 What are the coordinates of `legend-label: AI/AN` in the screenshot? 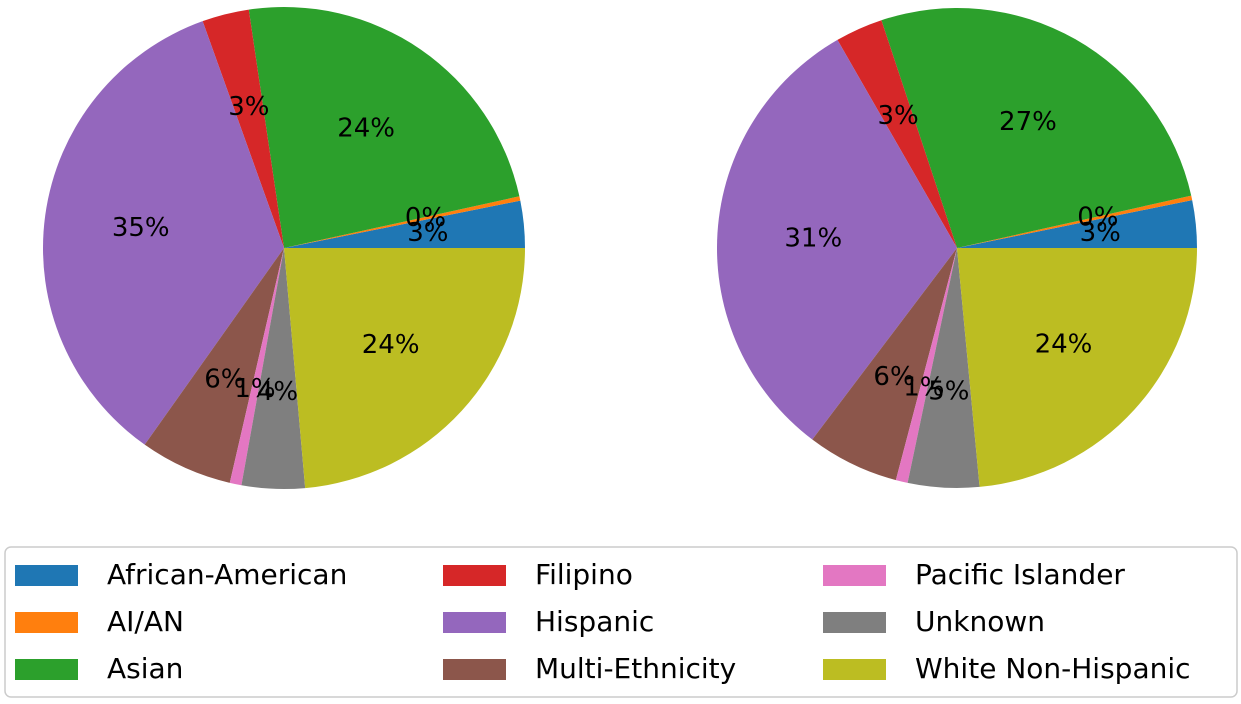 It's located at (145, 621).